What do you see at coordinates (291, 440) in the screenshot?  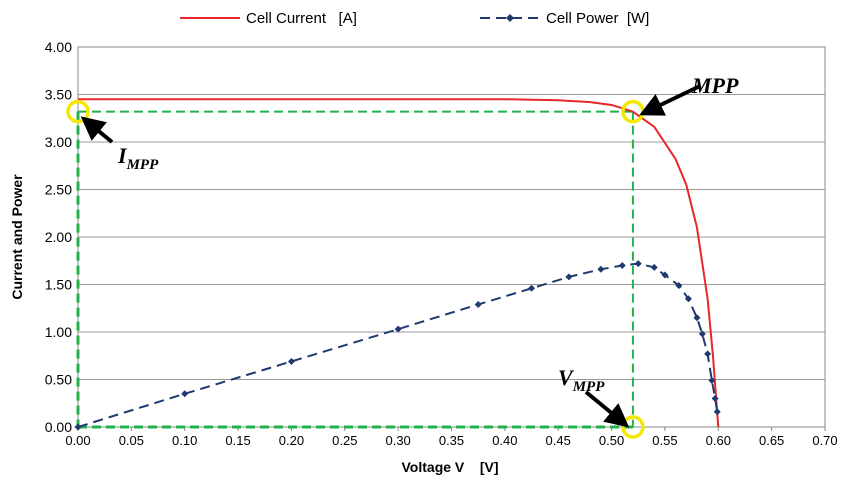 I see `x-tick-label: 0.20` at bounding box center [291, 440].